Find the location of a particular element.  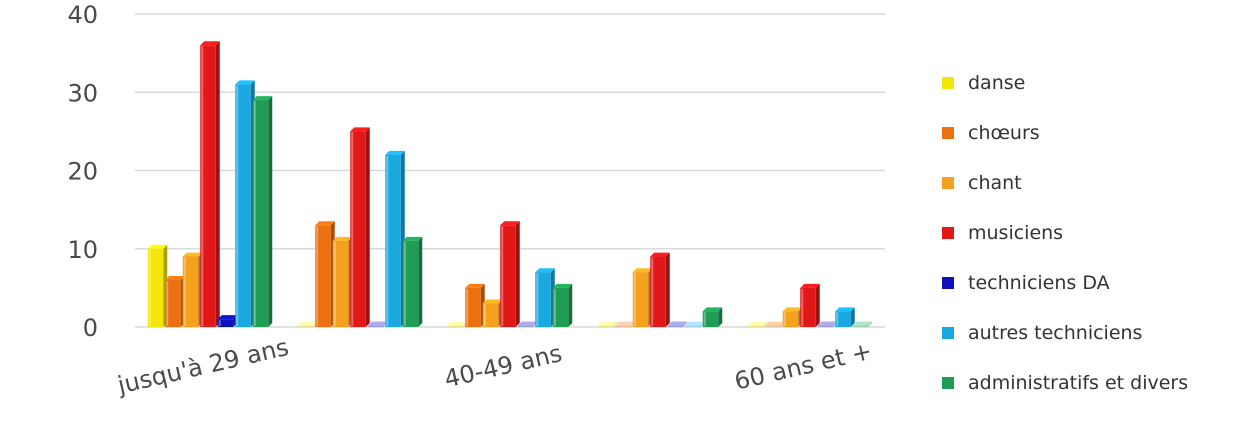

y-axis-ticks: 0 10 20 30 40 is located at coordinates (82, 171).